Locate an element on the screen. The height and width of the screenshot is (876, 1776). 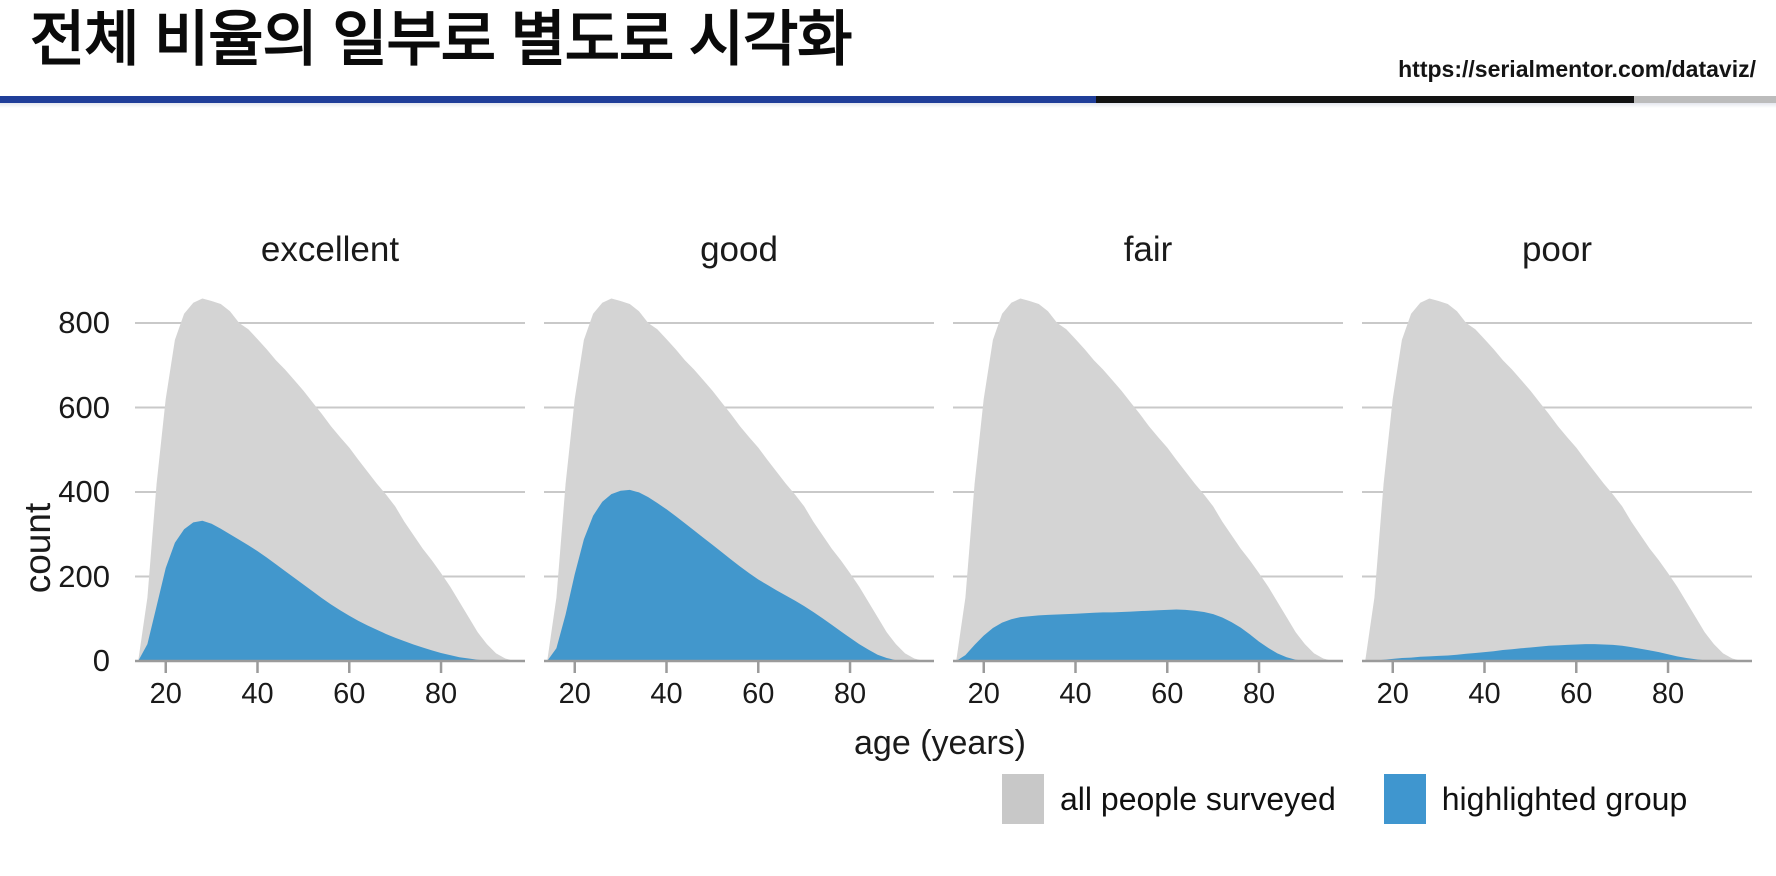
panel-title: excellent is located at coordinates (330, 249).